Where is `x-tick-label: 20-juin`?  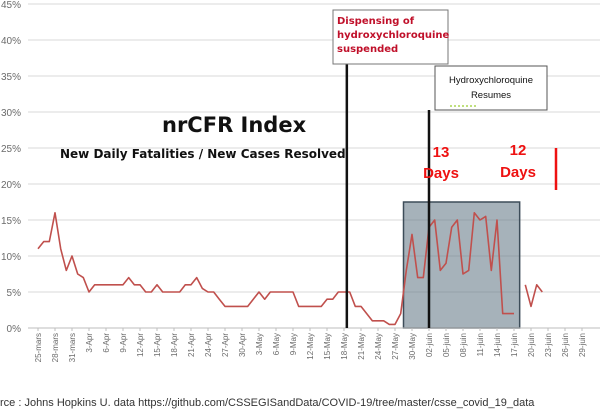
x-tick-label: 20-juin is located at coordinates (531, 345).